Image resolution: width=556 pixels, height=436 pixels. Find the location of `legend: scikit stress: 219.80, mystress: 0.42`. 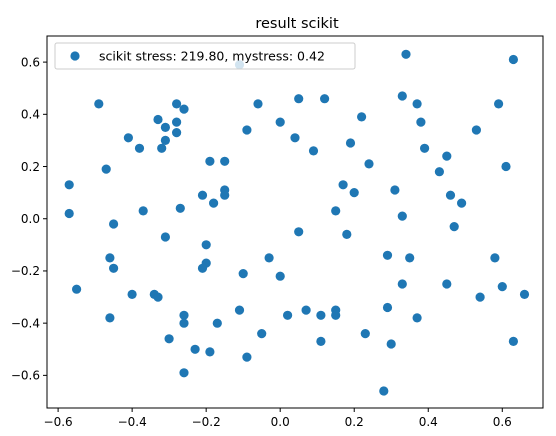

legend: scikit stress: 219.80, mystress: 0.42 is located at coordinates (205, 56).